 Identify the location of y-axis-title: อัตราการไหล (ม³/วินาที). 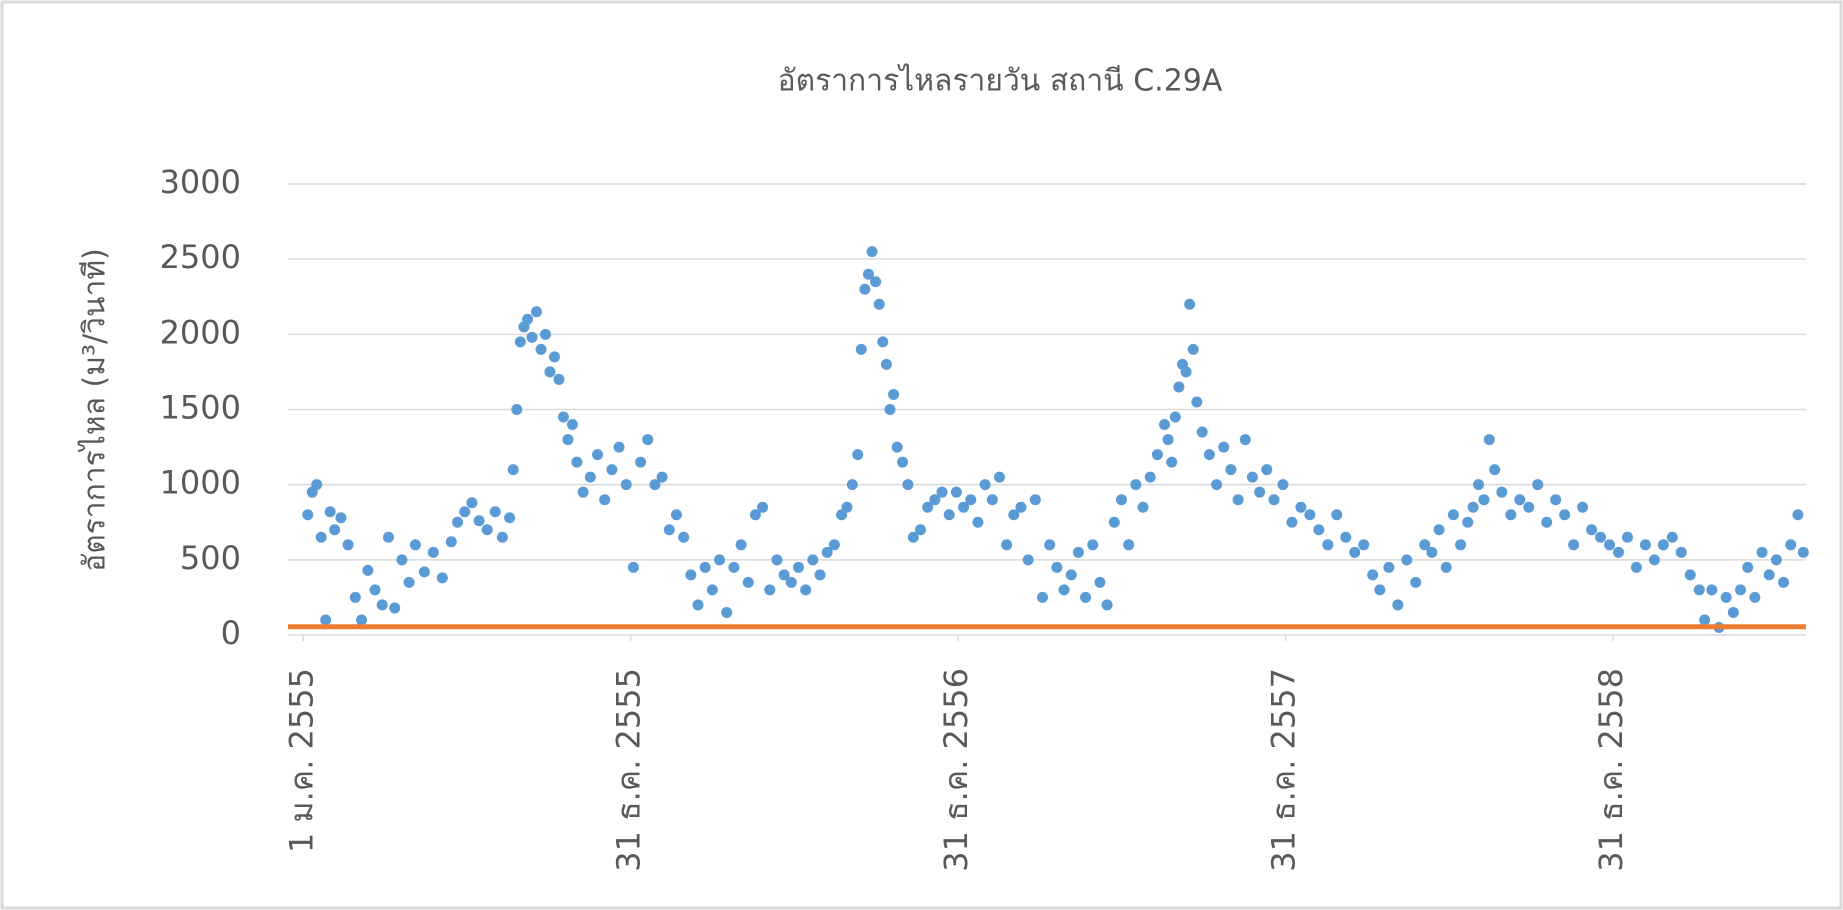
(95, 410).